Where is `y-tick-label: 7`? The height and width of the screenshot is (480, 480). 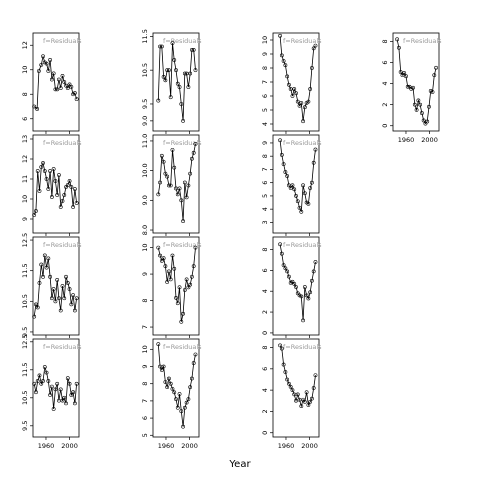
y-tick-label: 7 is located at coordinates (265, 82).